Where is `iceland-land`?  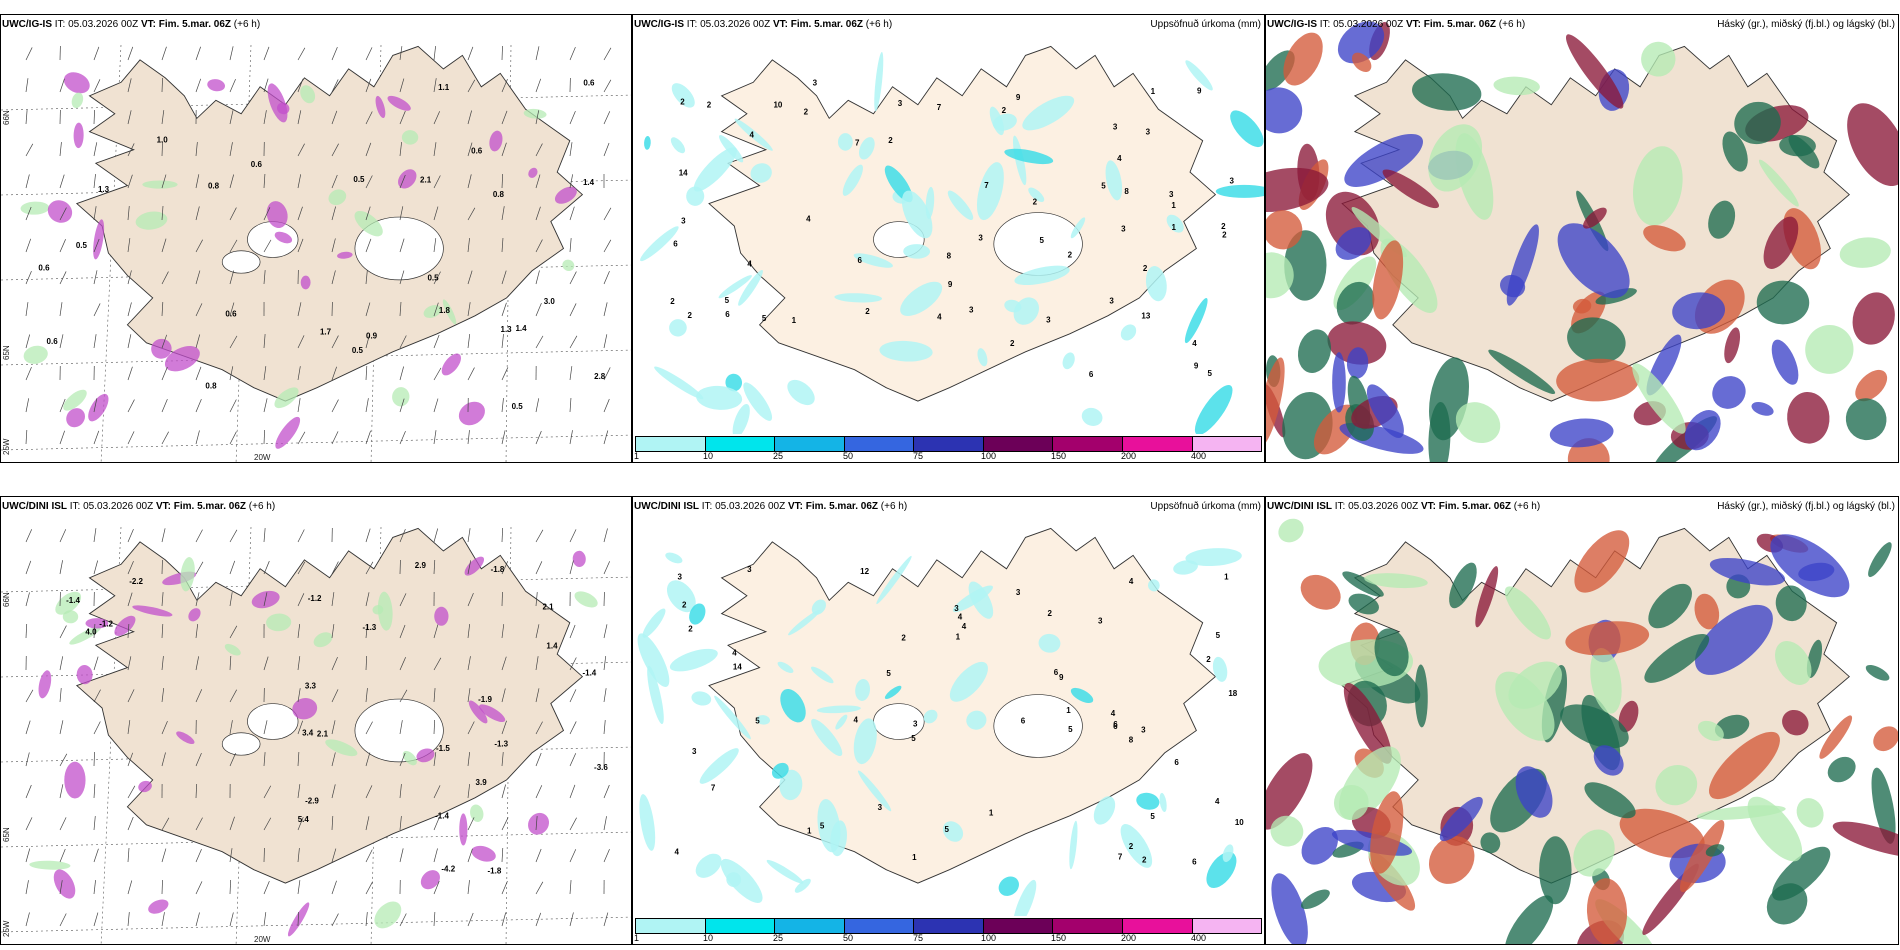 iceland-land is located at coordinates (329, 223).